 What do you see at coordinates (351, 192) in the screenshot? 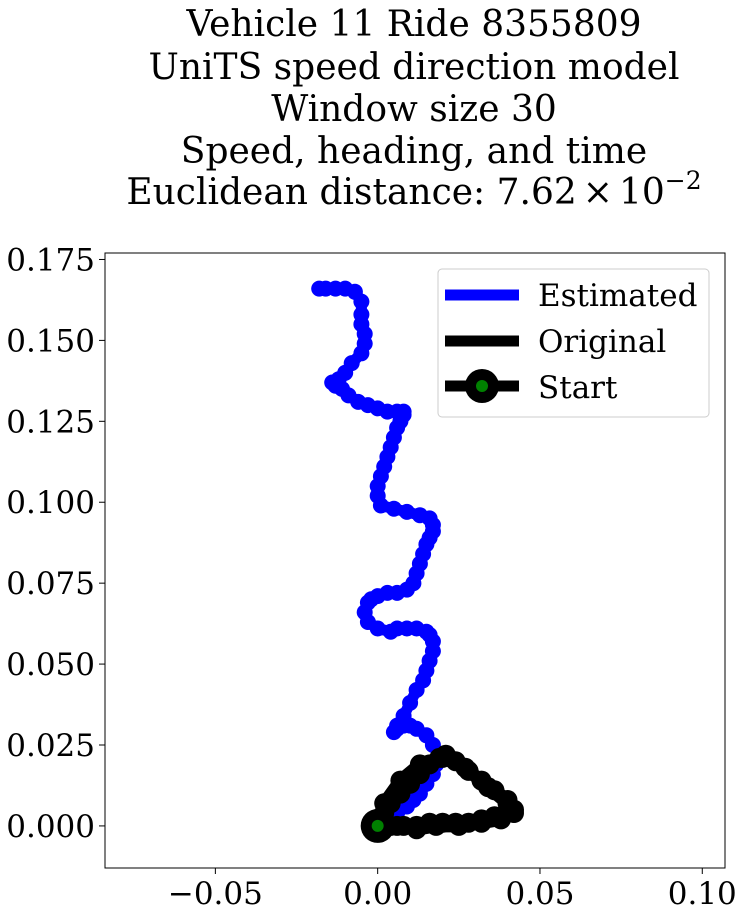
I see `title-metric-prefix: Euclidean distance: 7.62` at bounding box center [351, 192].